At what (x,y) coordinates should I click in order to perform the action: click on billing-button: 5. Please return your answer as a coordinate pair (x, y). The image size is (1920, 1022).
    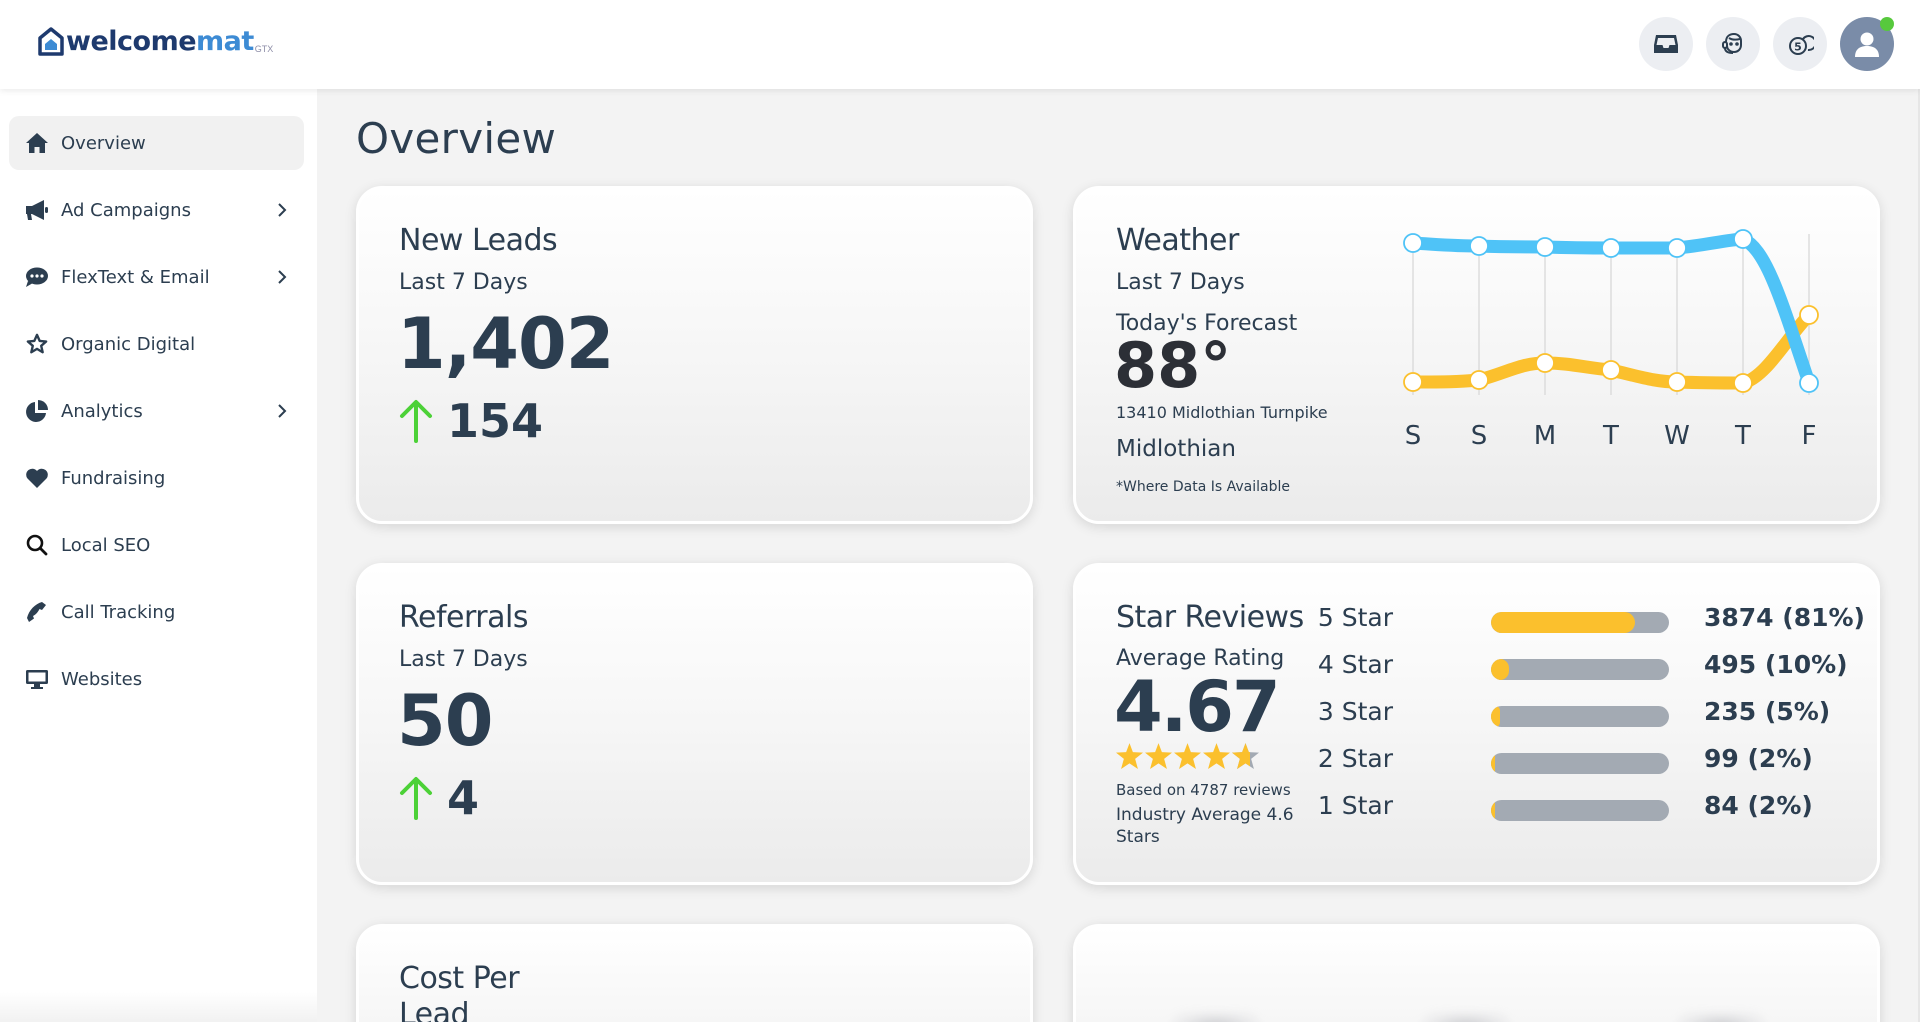
    Looking at the image, I should click on (1800, 44).